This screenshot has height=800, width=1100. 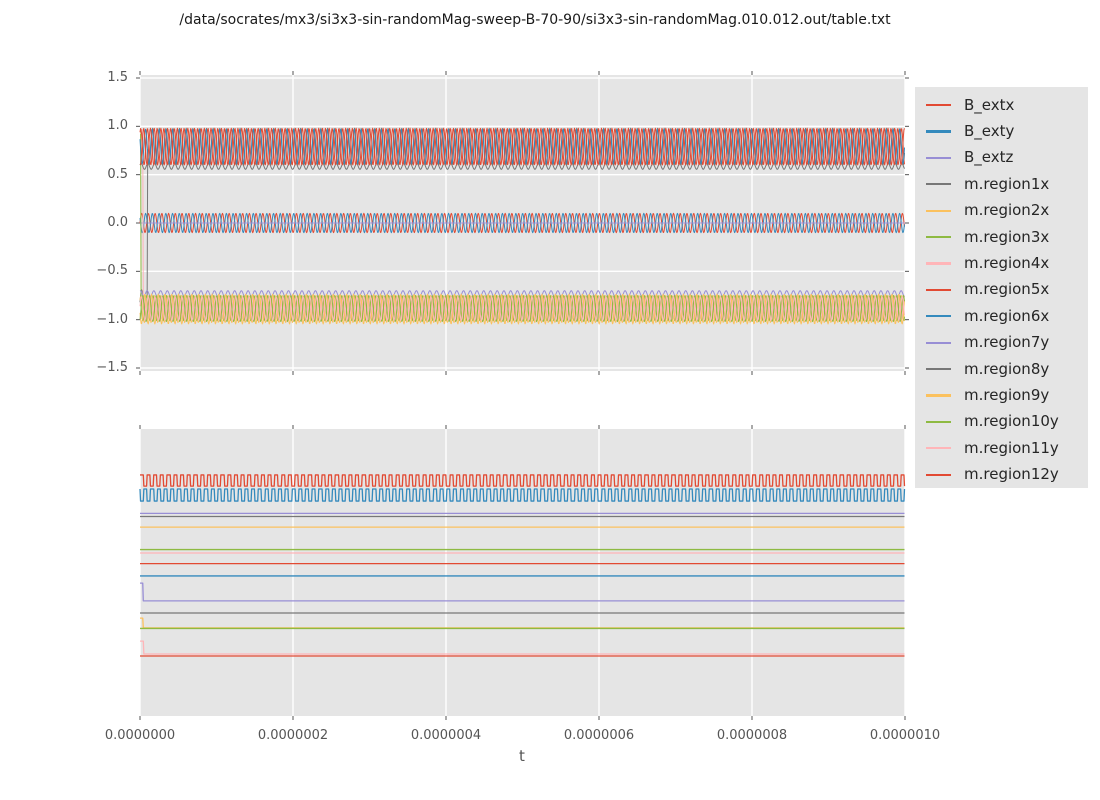 What do you see at coordinates (1007, 236) in the screenshot?
I see `legend-item-label: m.region3x` at bounding box center [1007, 236].